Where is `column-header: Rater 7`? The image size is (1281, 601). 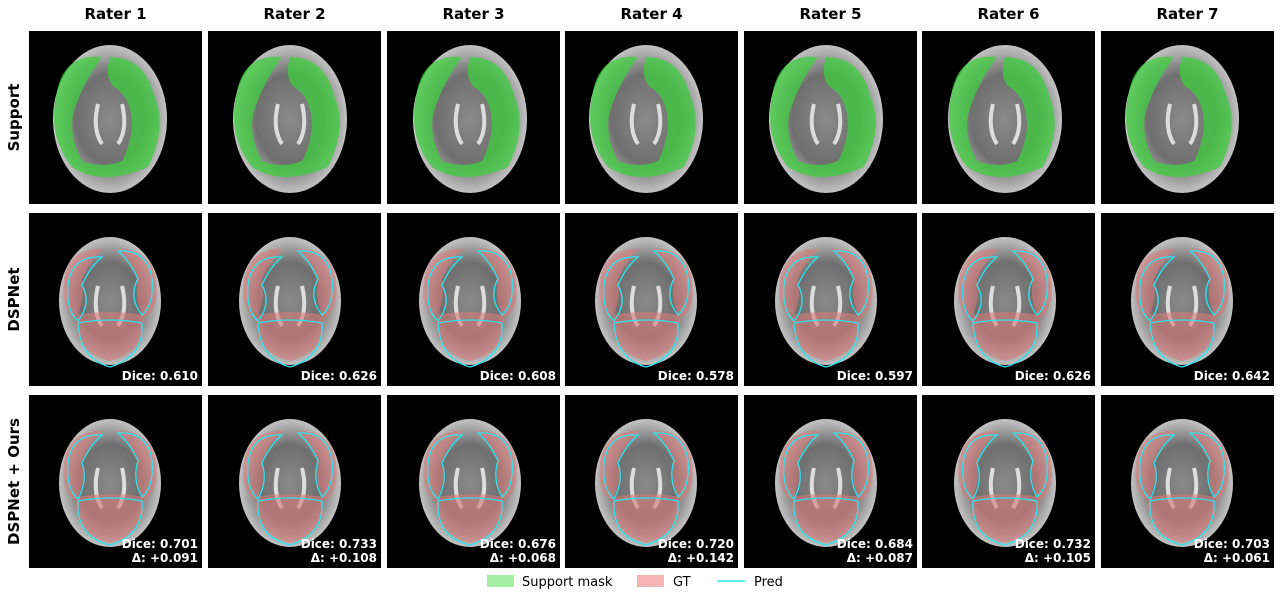
column-header: Rater 7 is located at coordinates (1187, 14).